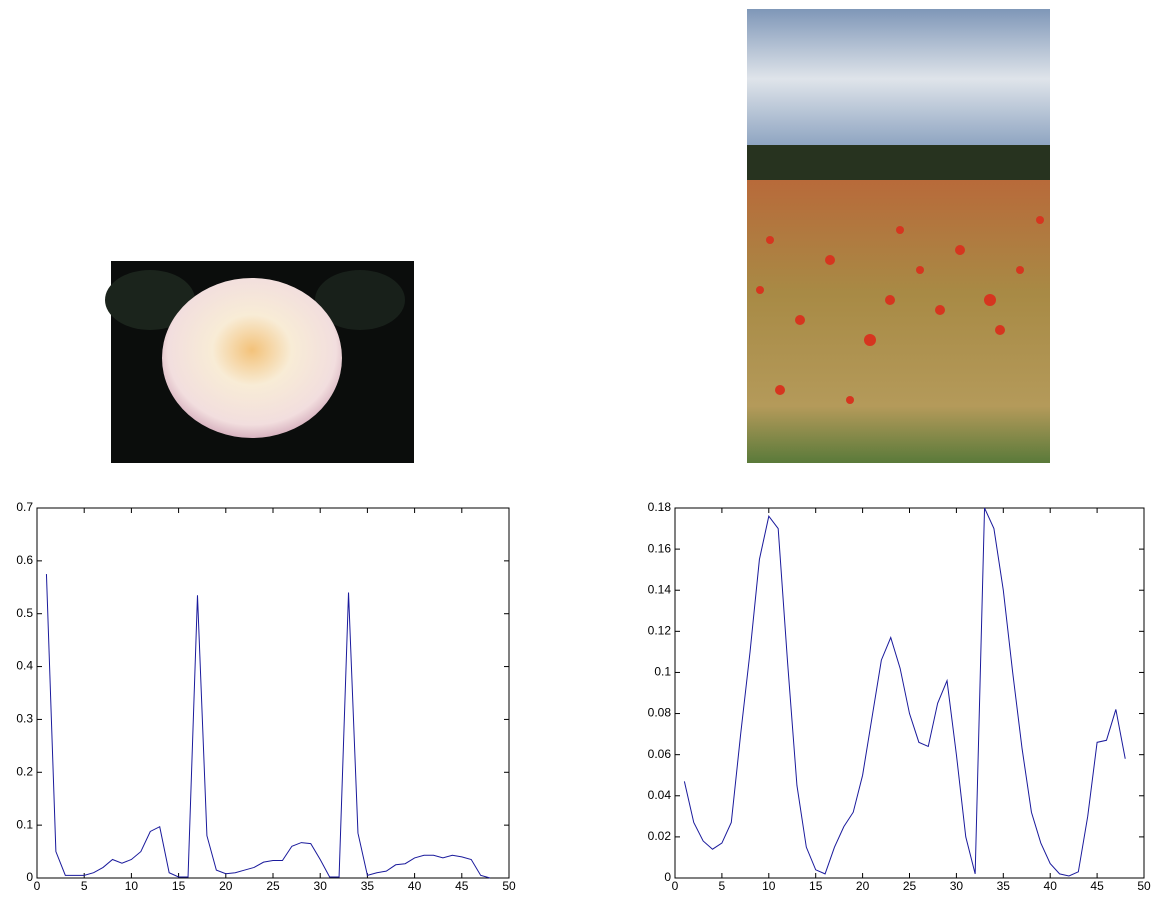 The height and width of the screenshot is (903, 1156). What do you see at coordinates (259, 362) in the screenshot?
I see `rose-image` at bounding box center [259, 362].